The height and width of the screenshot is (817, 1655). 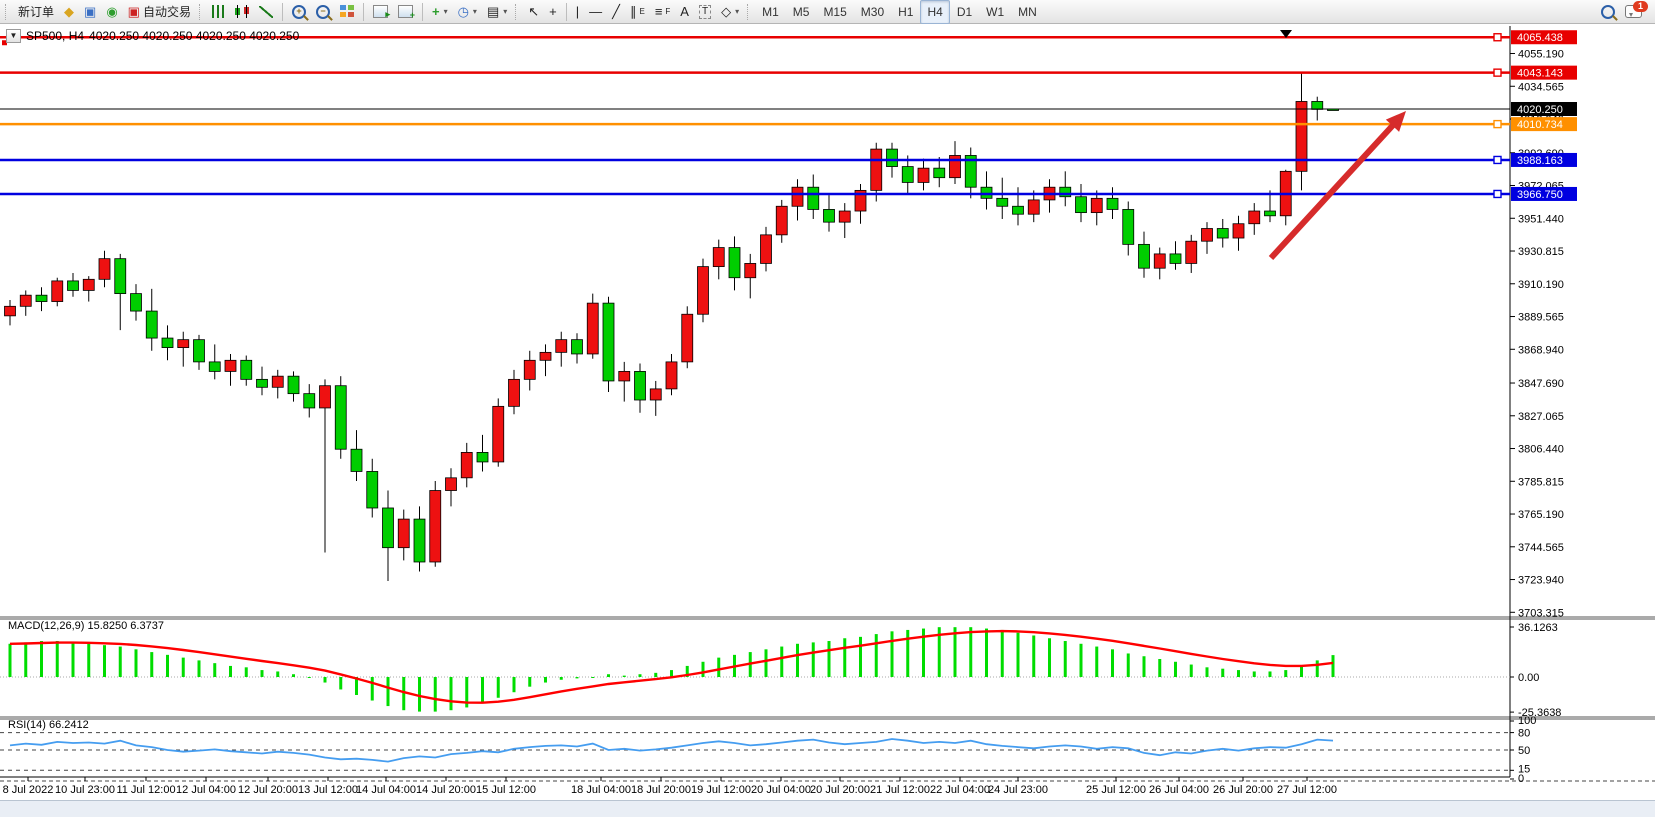 What do you see at coordinates (730, 12) in the screenshot?
I see `shapes-tool-button: ◇ ▾` at bounding box center [730, 12].